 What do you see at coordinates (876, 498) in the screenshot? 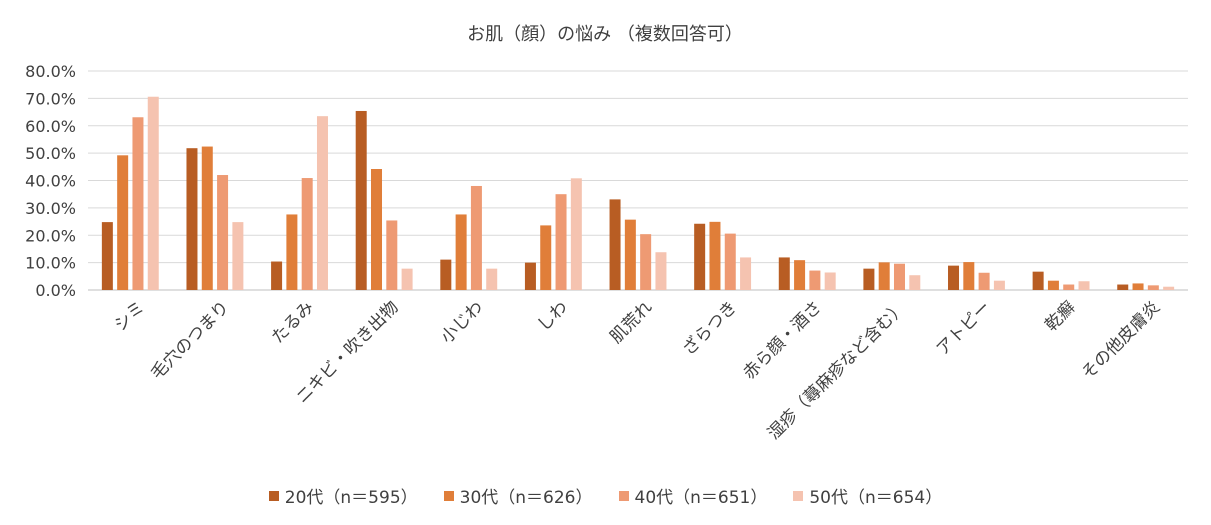
I see `legend-label: 50代（n＝654）` at bounding box center [876, 498].